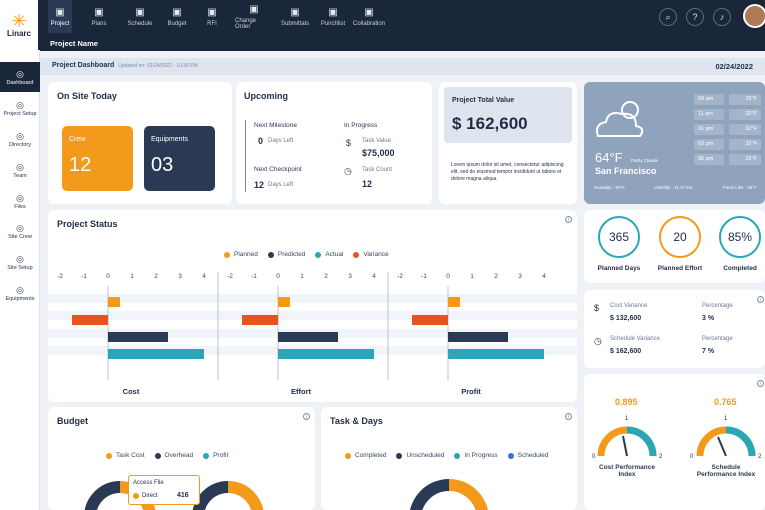 The height and width of the screenshot is (510, 765). What do you see at coordinates (20, 201) in the screenshot?
I see `sidebar-item-files: ◎ Files` at bounding box center [20, 201].